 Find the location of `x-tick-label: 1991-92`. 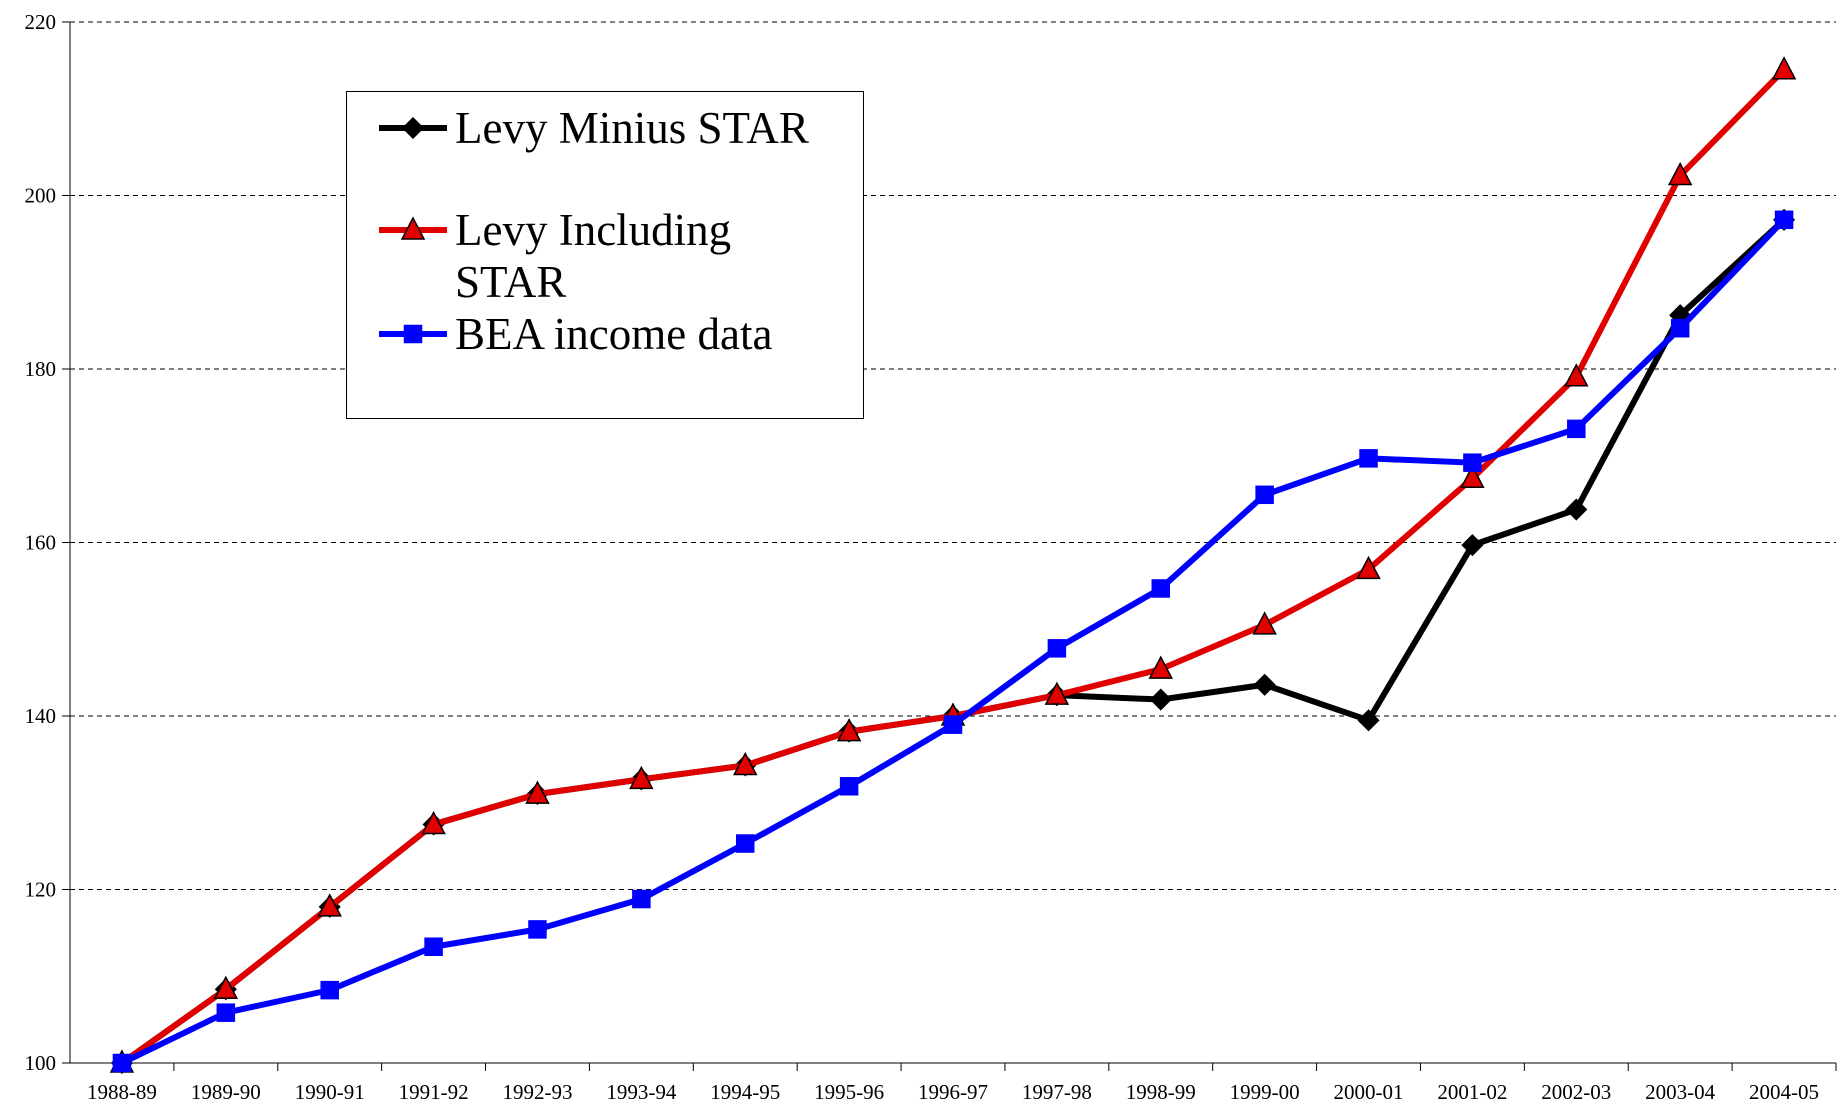

x-tick-label: 1991-92 is located at coordinates (434, 1092).